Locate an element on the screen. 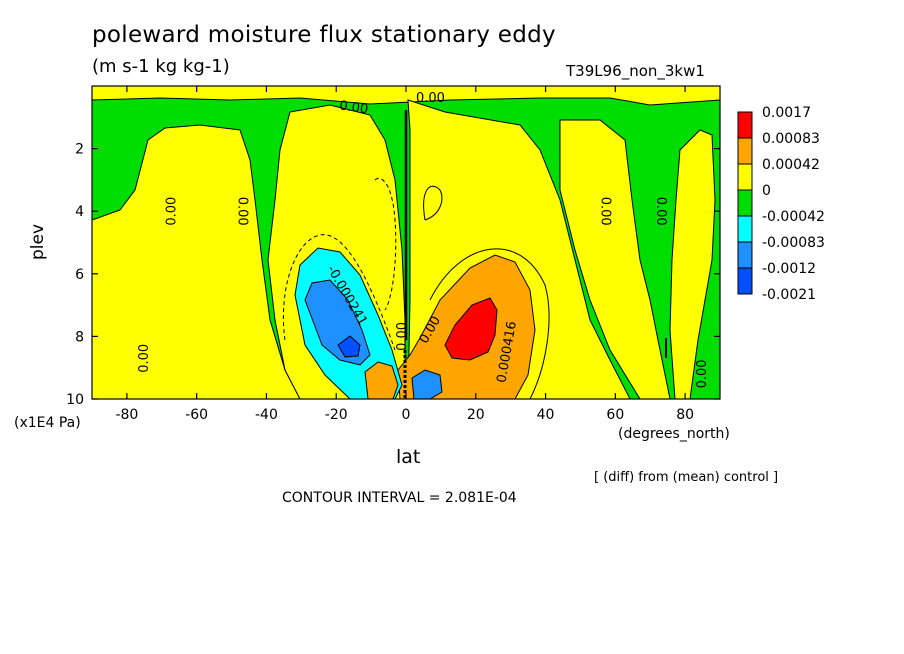  region-yellow-right is located at coordinates (615, 259).